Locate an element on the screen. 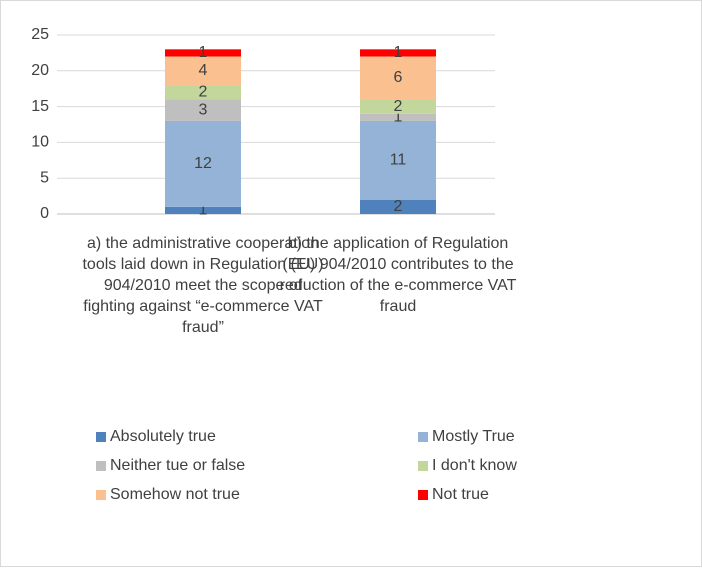  y-tick-label: 10 is located at coordinates (40, 142).